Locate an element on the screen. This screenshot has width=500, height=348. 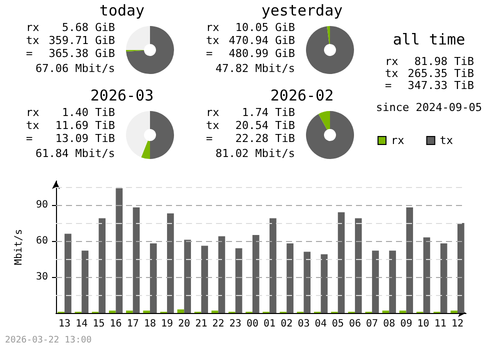
legend-label: rx is located at coordinates (398, 140).